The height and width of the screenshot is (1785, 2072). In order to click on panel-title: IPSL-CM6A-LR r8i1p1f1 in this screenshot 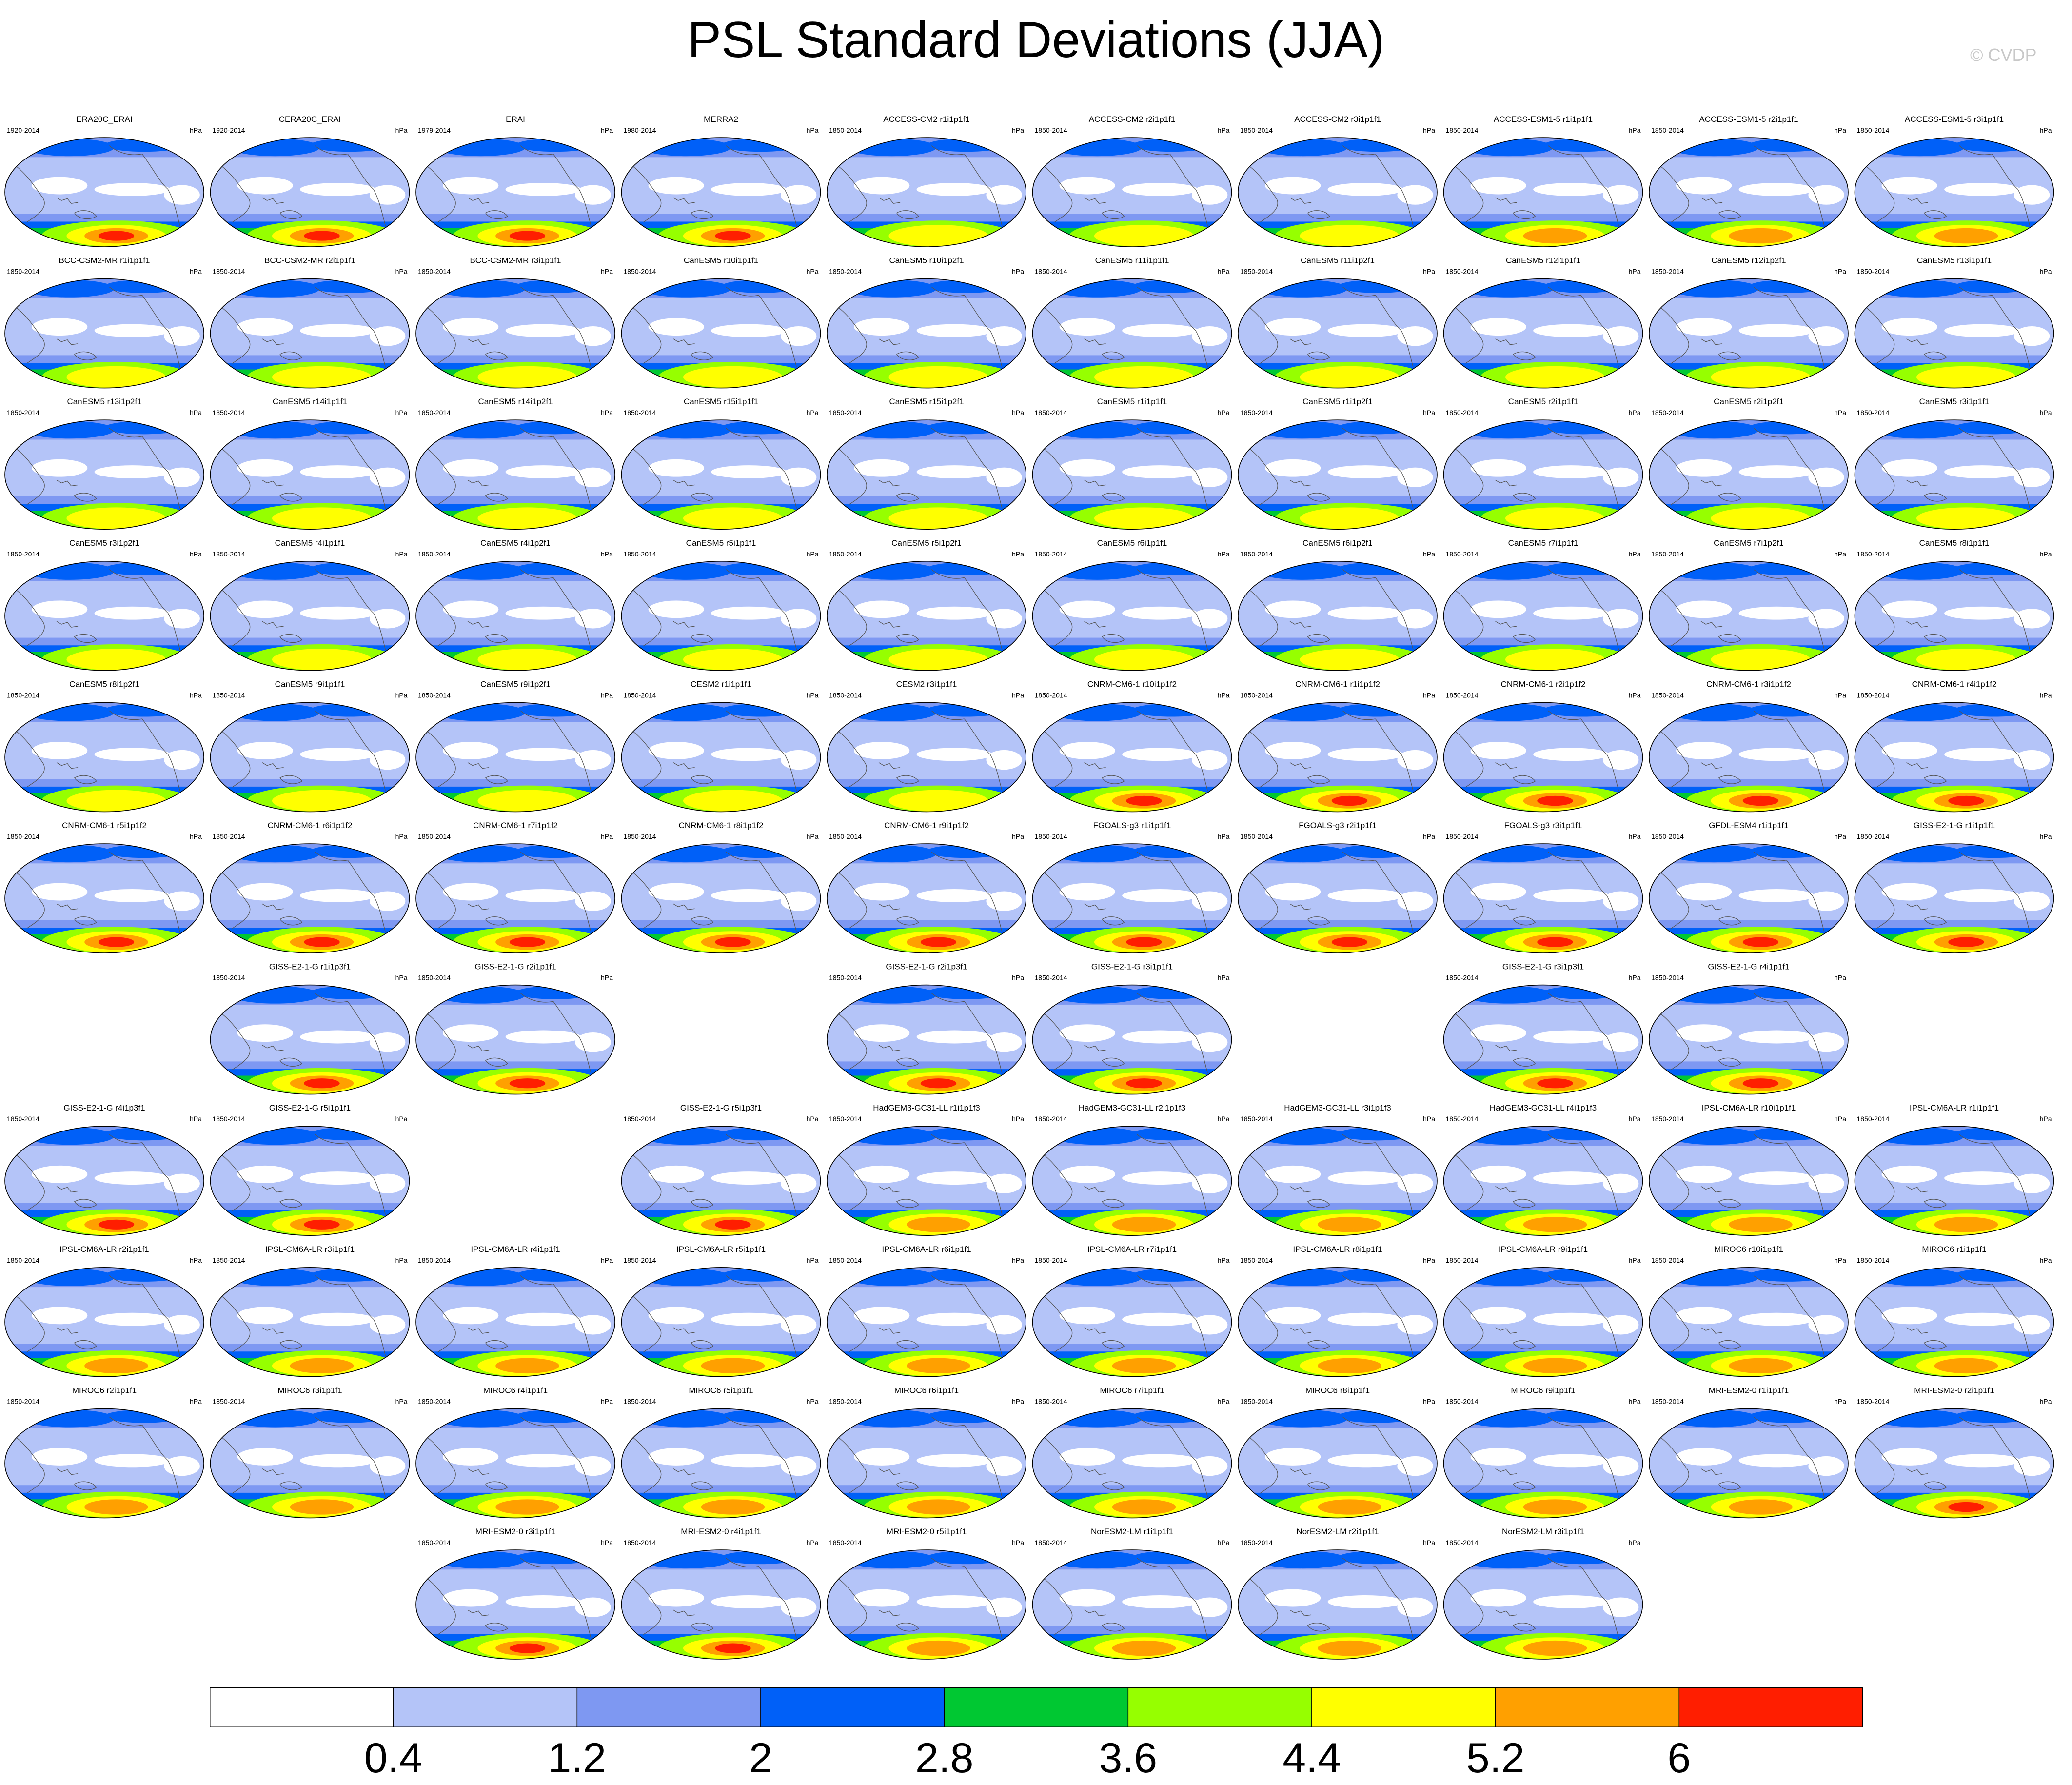, I will do `click(1338, 1249)`.